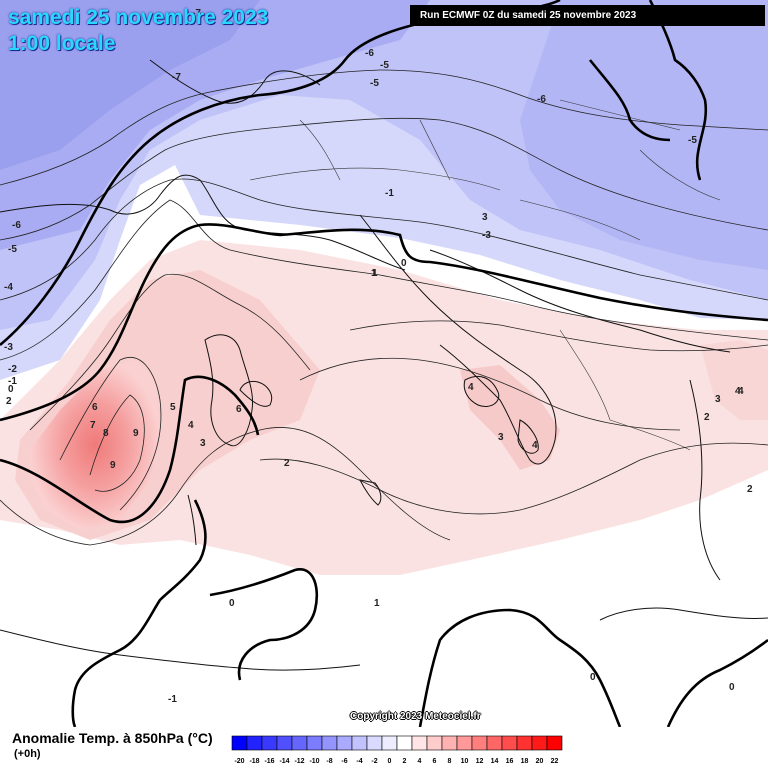 The height and width of the screenshot is (768, 768). What do you see at coordinates (510, 761) in the screenshot?
I see `legend-tick-label: 16` at bounding box center [510, 761].